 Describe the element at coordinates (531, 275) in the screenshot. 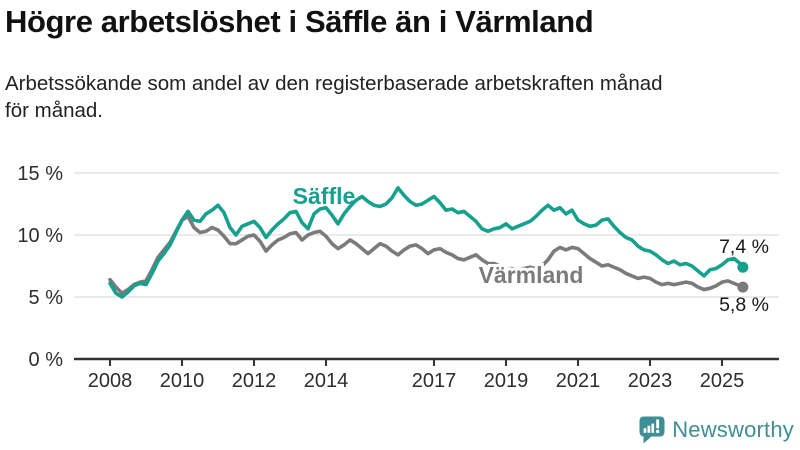

I see `series-label-värmland: Värmland` at that location.